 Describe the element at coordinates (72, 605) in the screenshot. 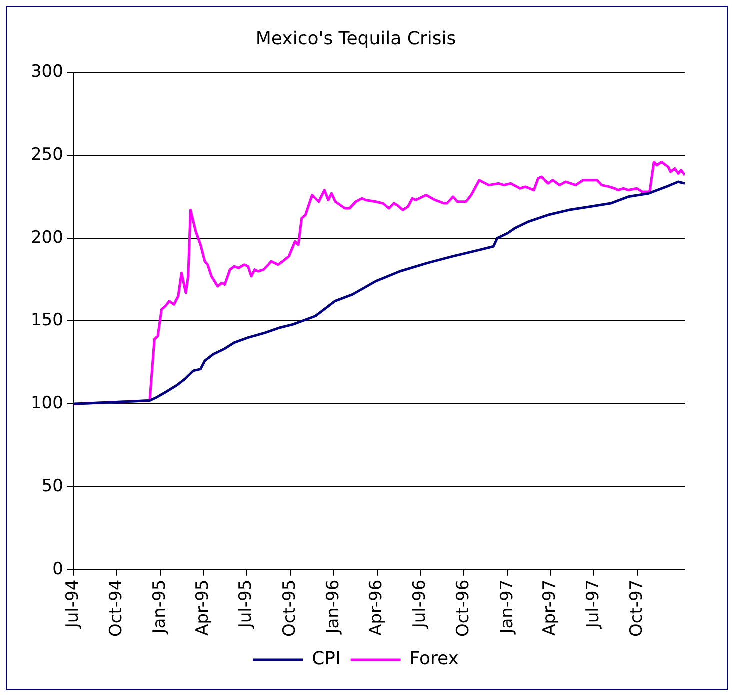

I see `x-tick-label: Jul-94` at that location.